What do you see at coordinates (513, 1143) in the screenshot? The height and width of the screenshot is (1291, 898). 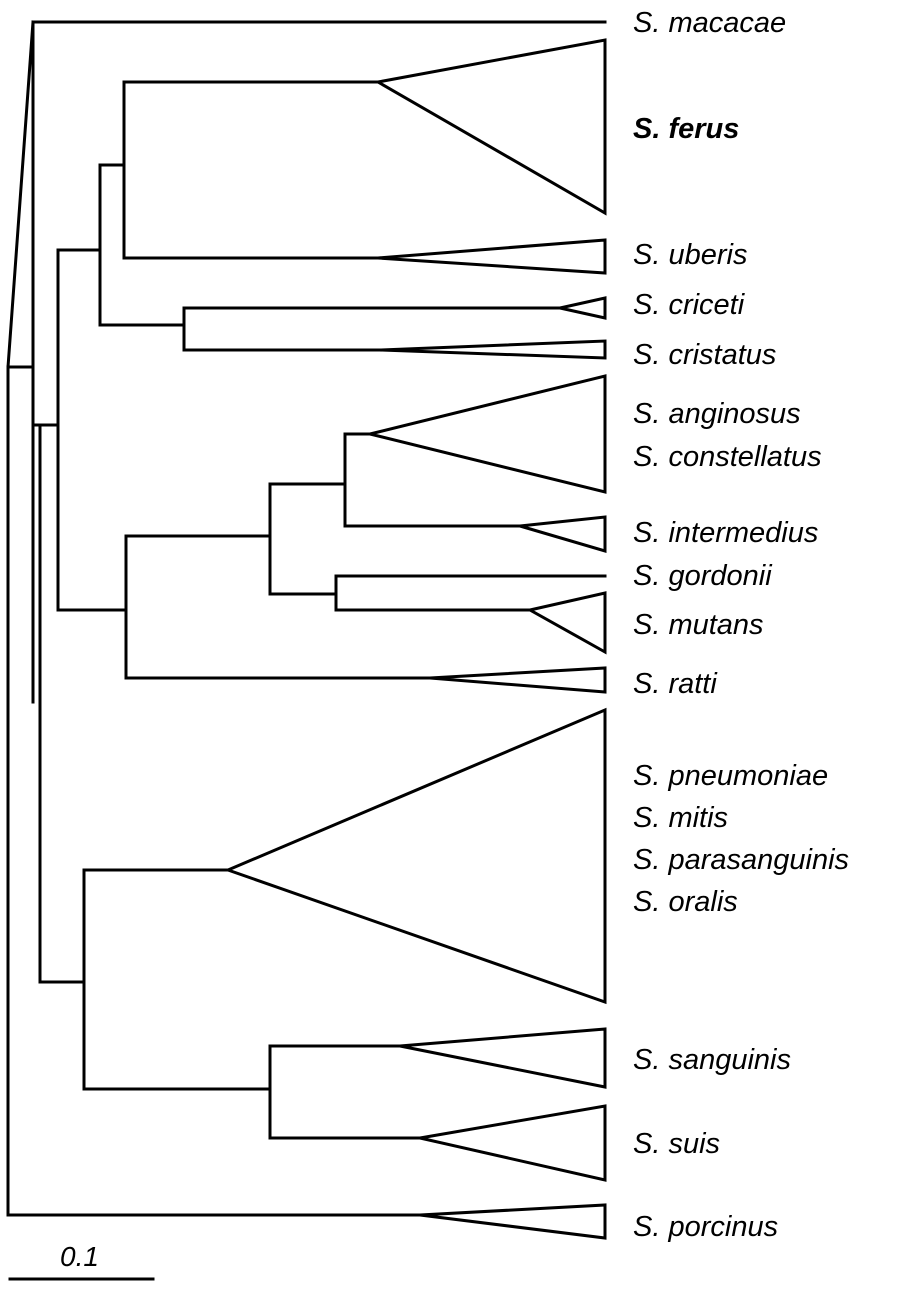 I see `clade-triangle-suis` at bounding box center [513, 1143].